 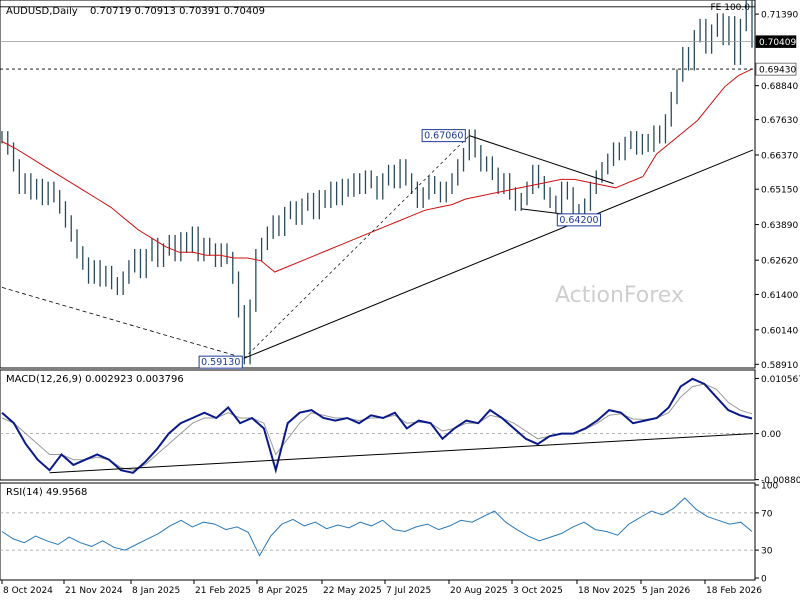 What do you see at coordinates (283, 591) in the screenshot?
I see `x-tick-label: 8 Apr 2025` at bounding box center [283, 591].